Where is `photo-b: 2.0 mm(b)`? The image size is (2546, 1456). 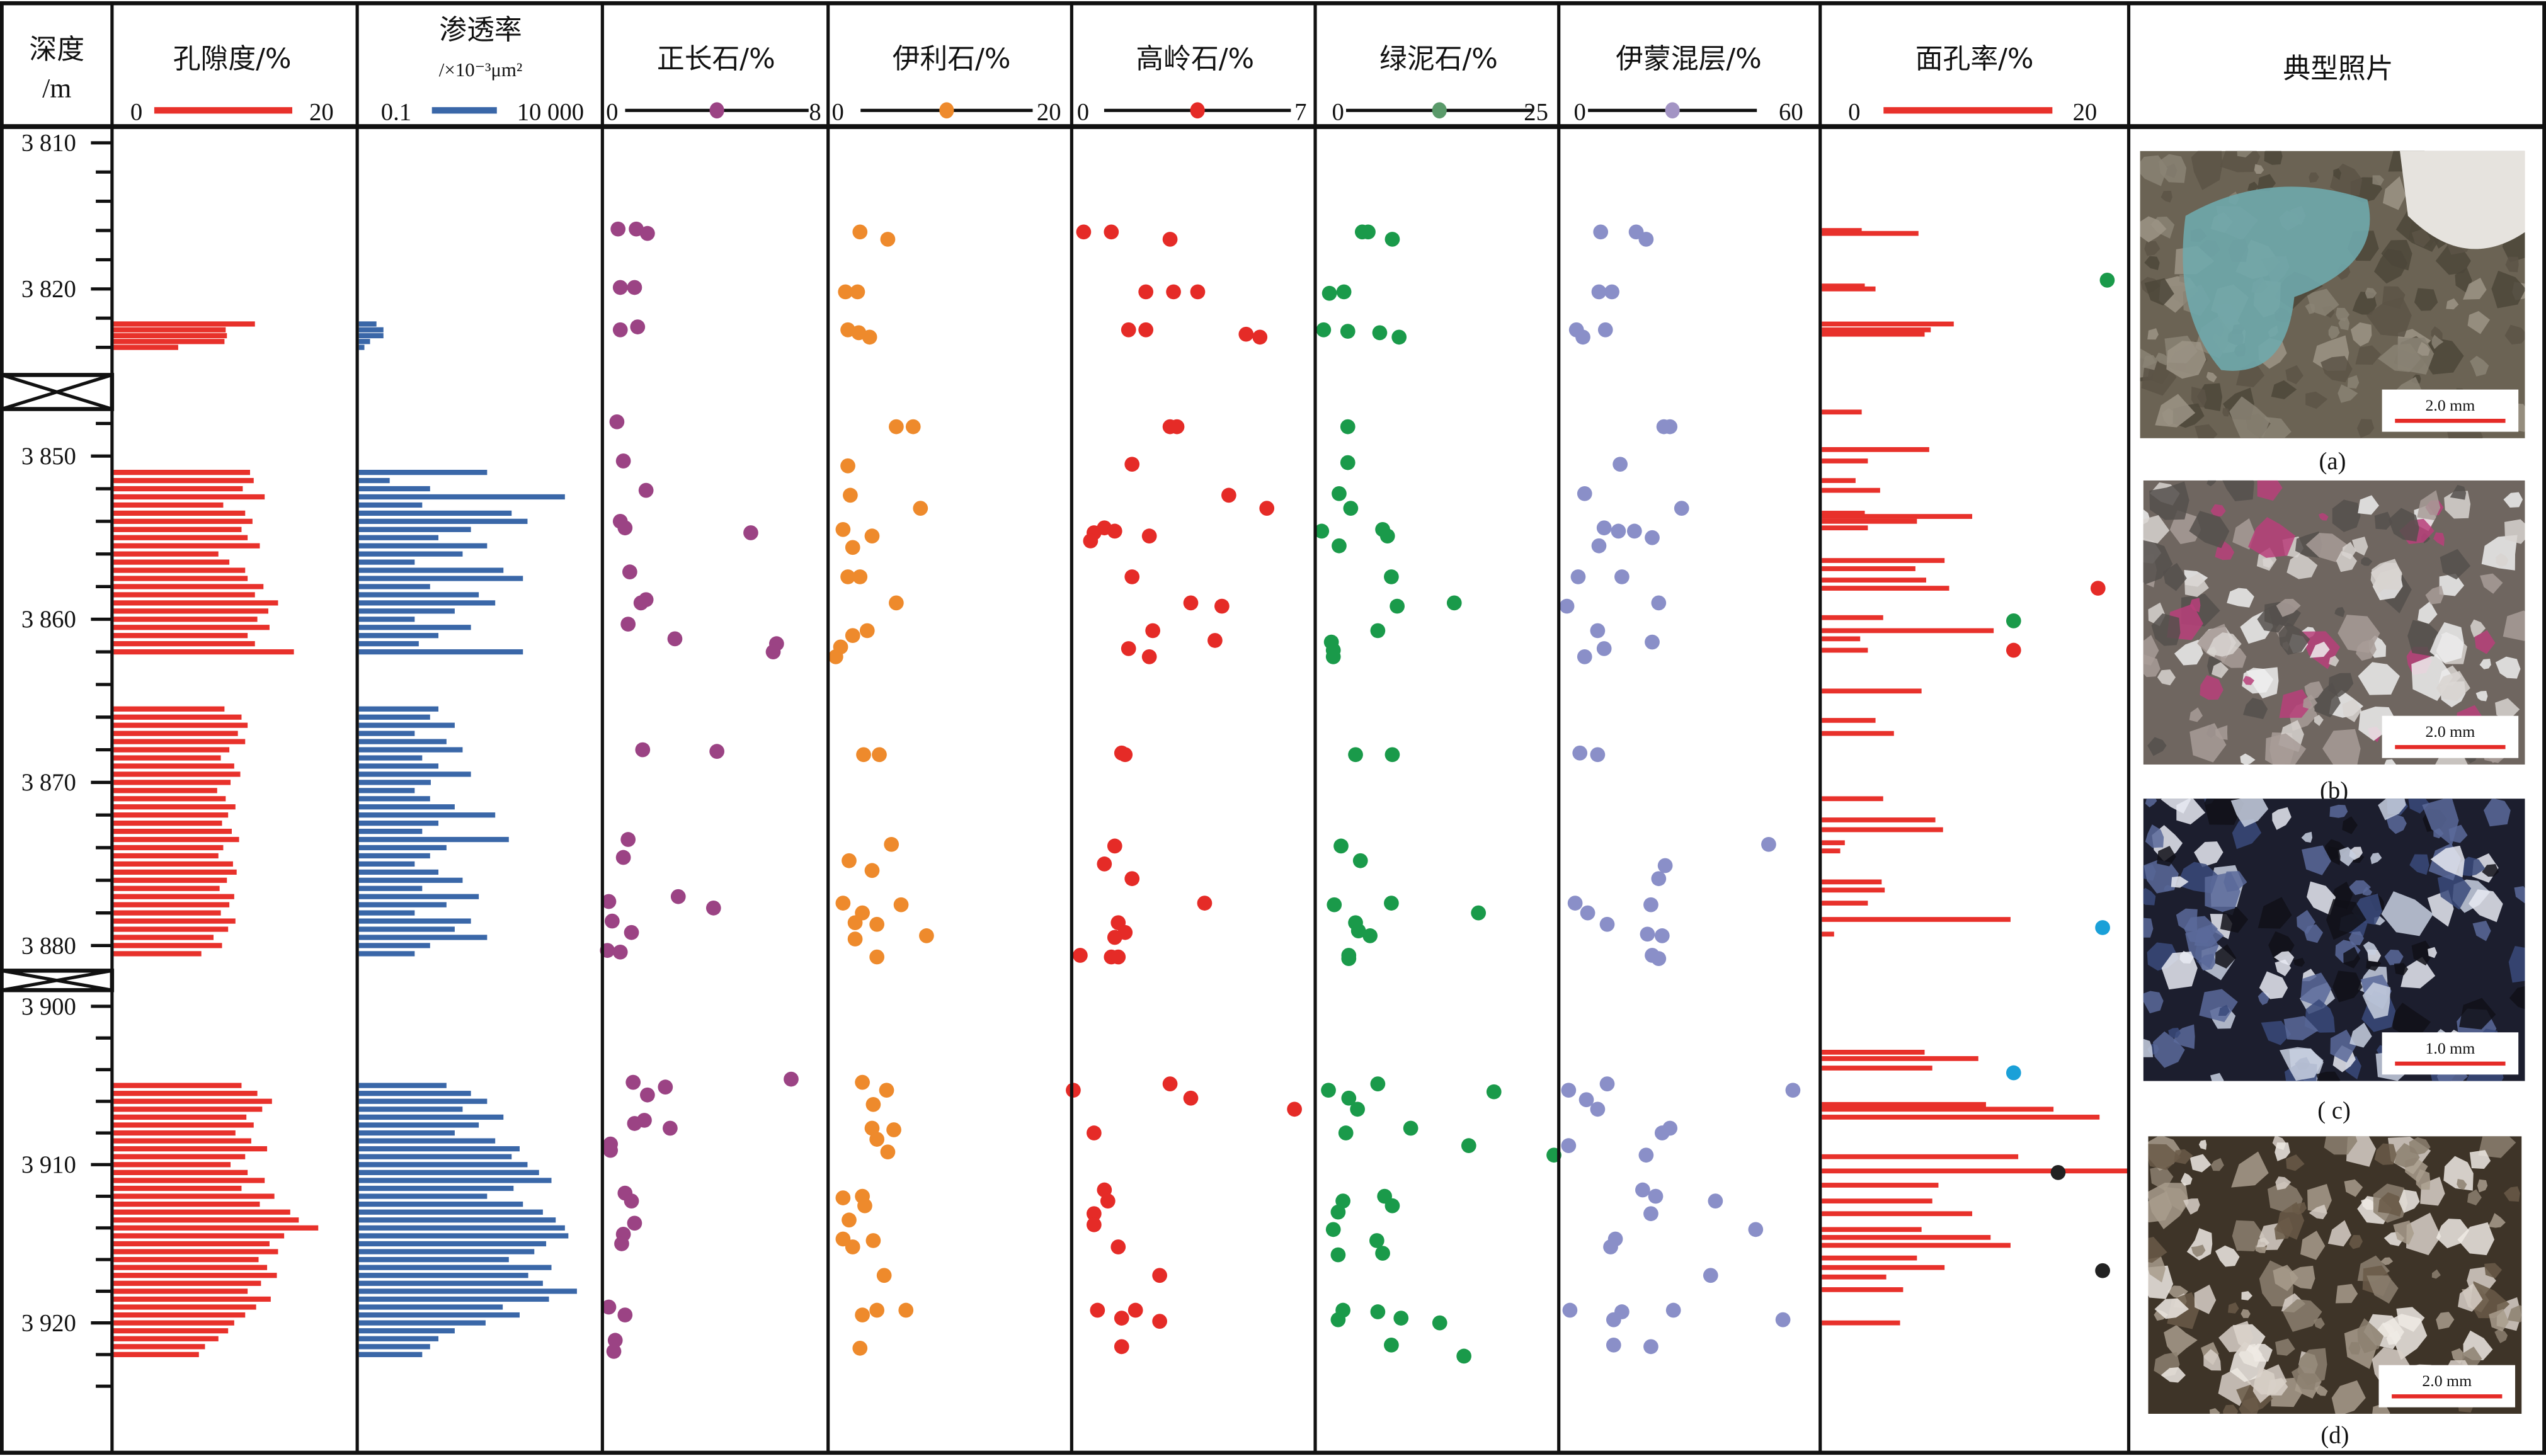
photo-b: 2.0 mm(b) is located at coordinates (2334, 642).